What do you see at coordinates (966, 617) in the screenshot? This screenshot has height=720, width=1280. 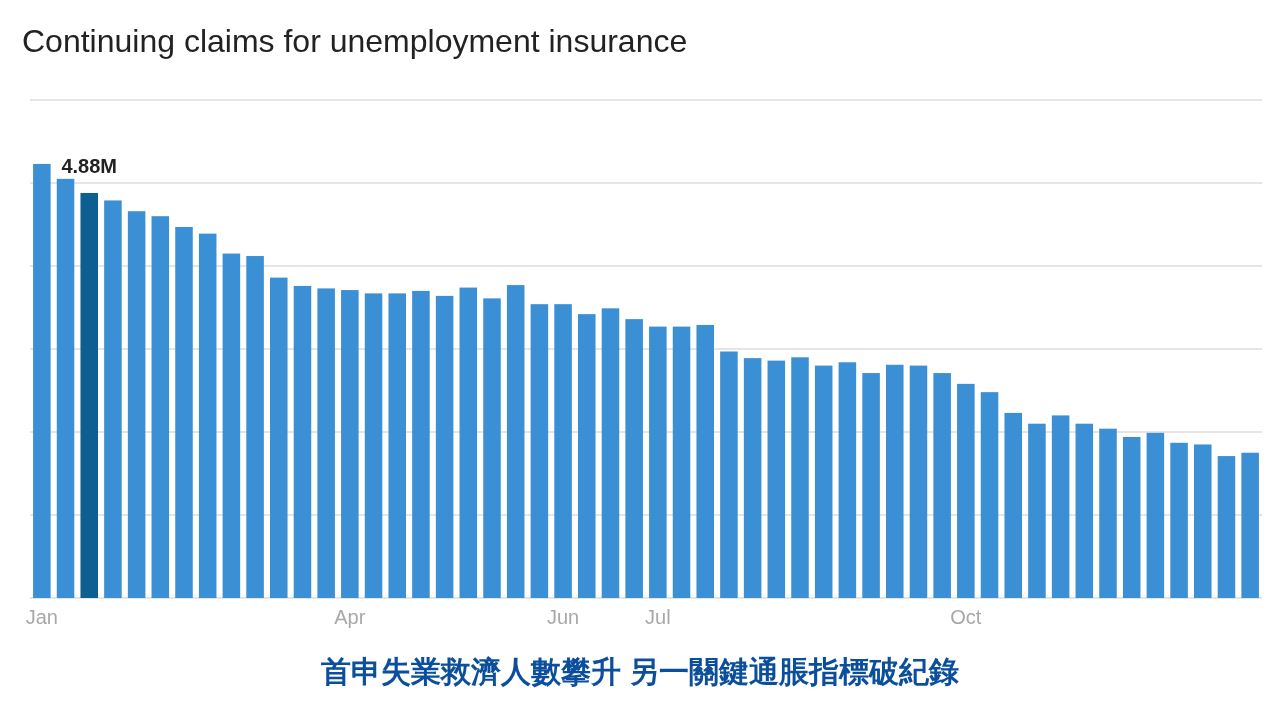 I see `x-tick-label: Oct` at bounding box center [966, 617].